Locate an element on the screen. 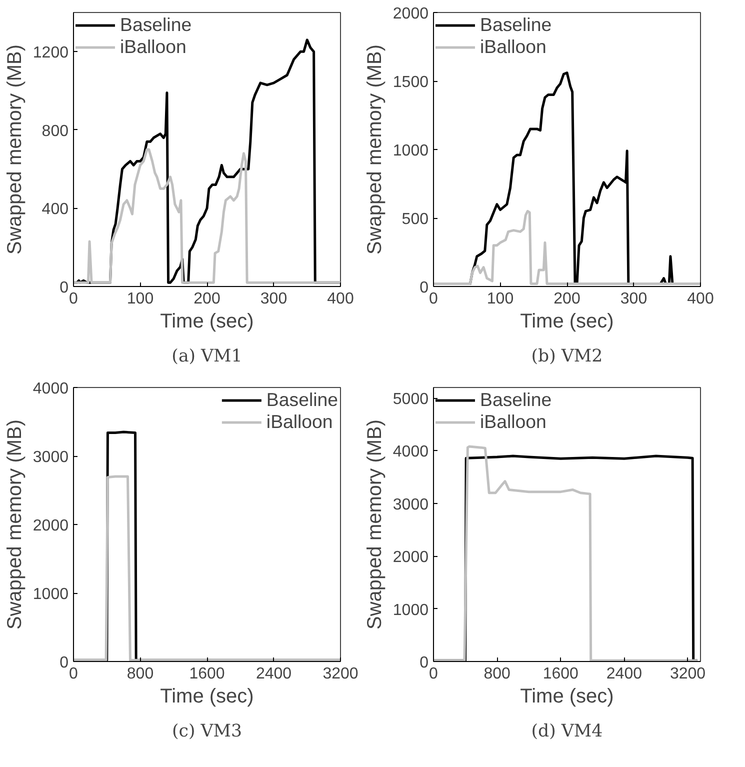  y-tick-label: 1200 is located at coordinates (50, 53).